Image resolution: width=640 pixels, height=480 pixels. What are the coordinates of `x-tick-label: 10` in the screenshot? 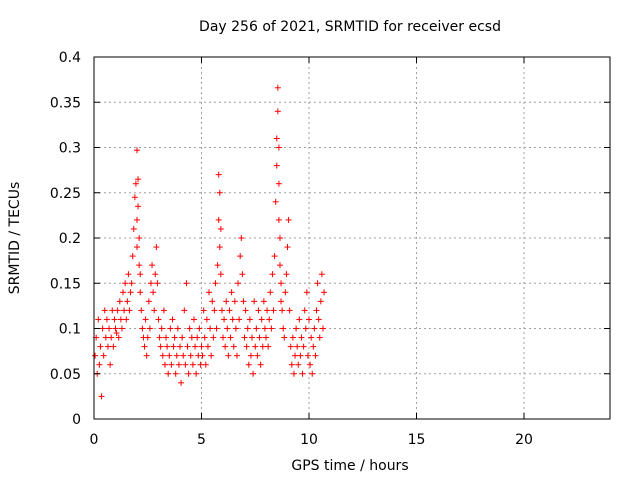 It's located at (309, 440).